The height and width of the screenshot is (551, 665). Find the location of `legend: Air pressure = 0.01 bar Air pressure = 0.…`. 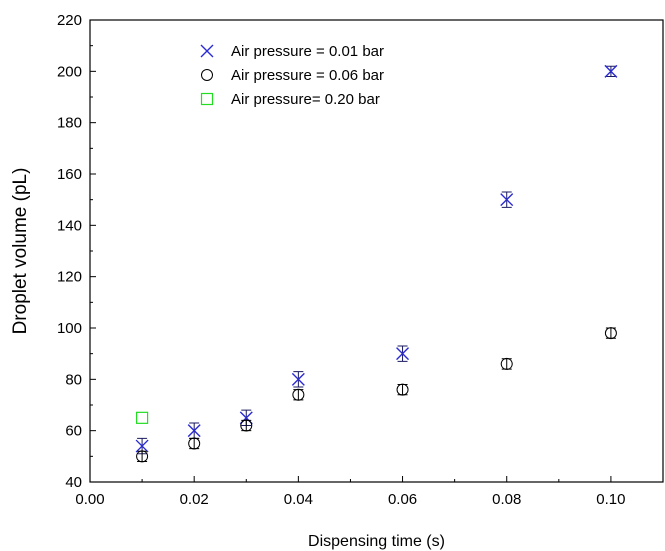

legend: Air pressure = 0.01 bar Air pressure = 0.… is located at coordinates (292, 75).